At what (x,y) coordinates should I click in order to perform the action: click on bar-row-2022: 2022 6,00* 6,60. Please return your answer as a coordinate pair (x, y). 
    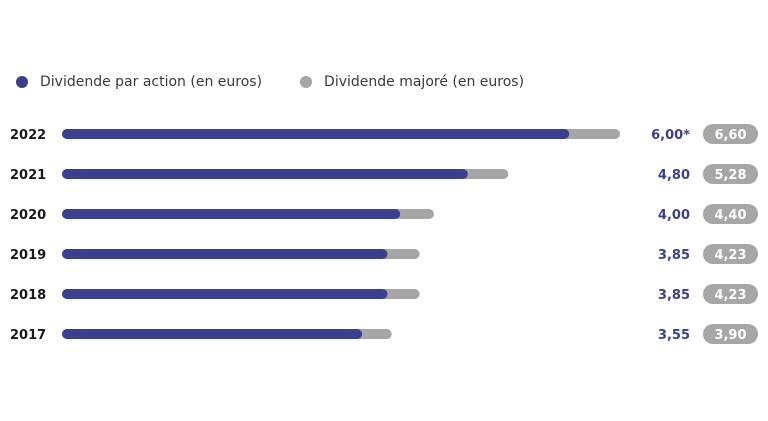
    Looking at the image, I should click on (384, 134).